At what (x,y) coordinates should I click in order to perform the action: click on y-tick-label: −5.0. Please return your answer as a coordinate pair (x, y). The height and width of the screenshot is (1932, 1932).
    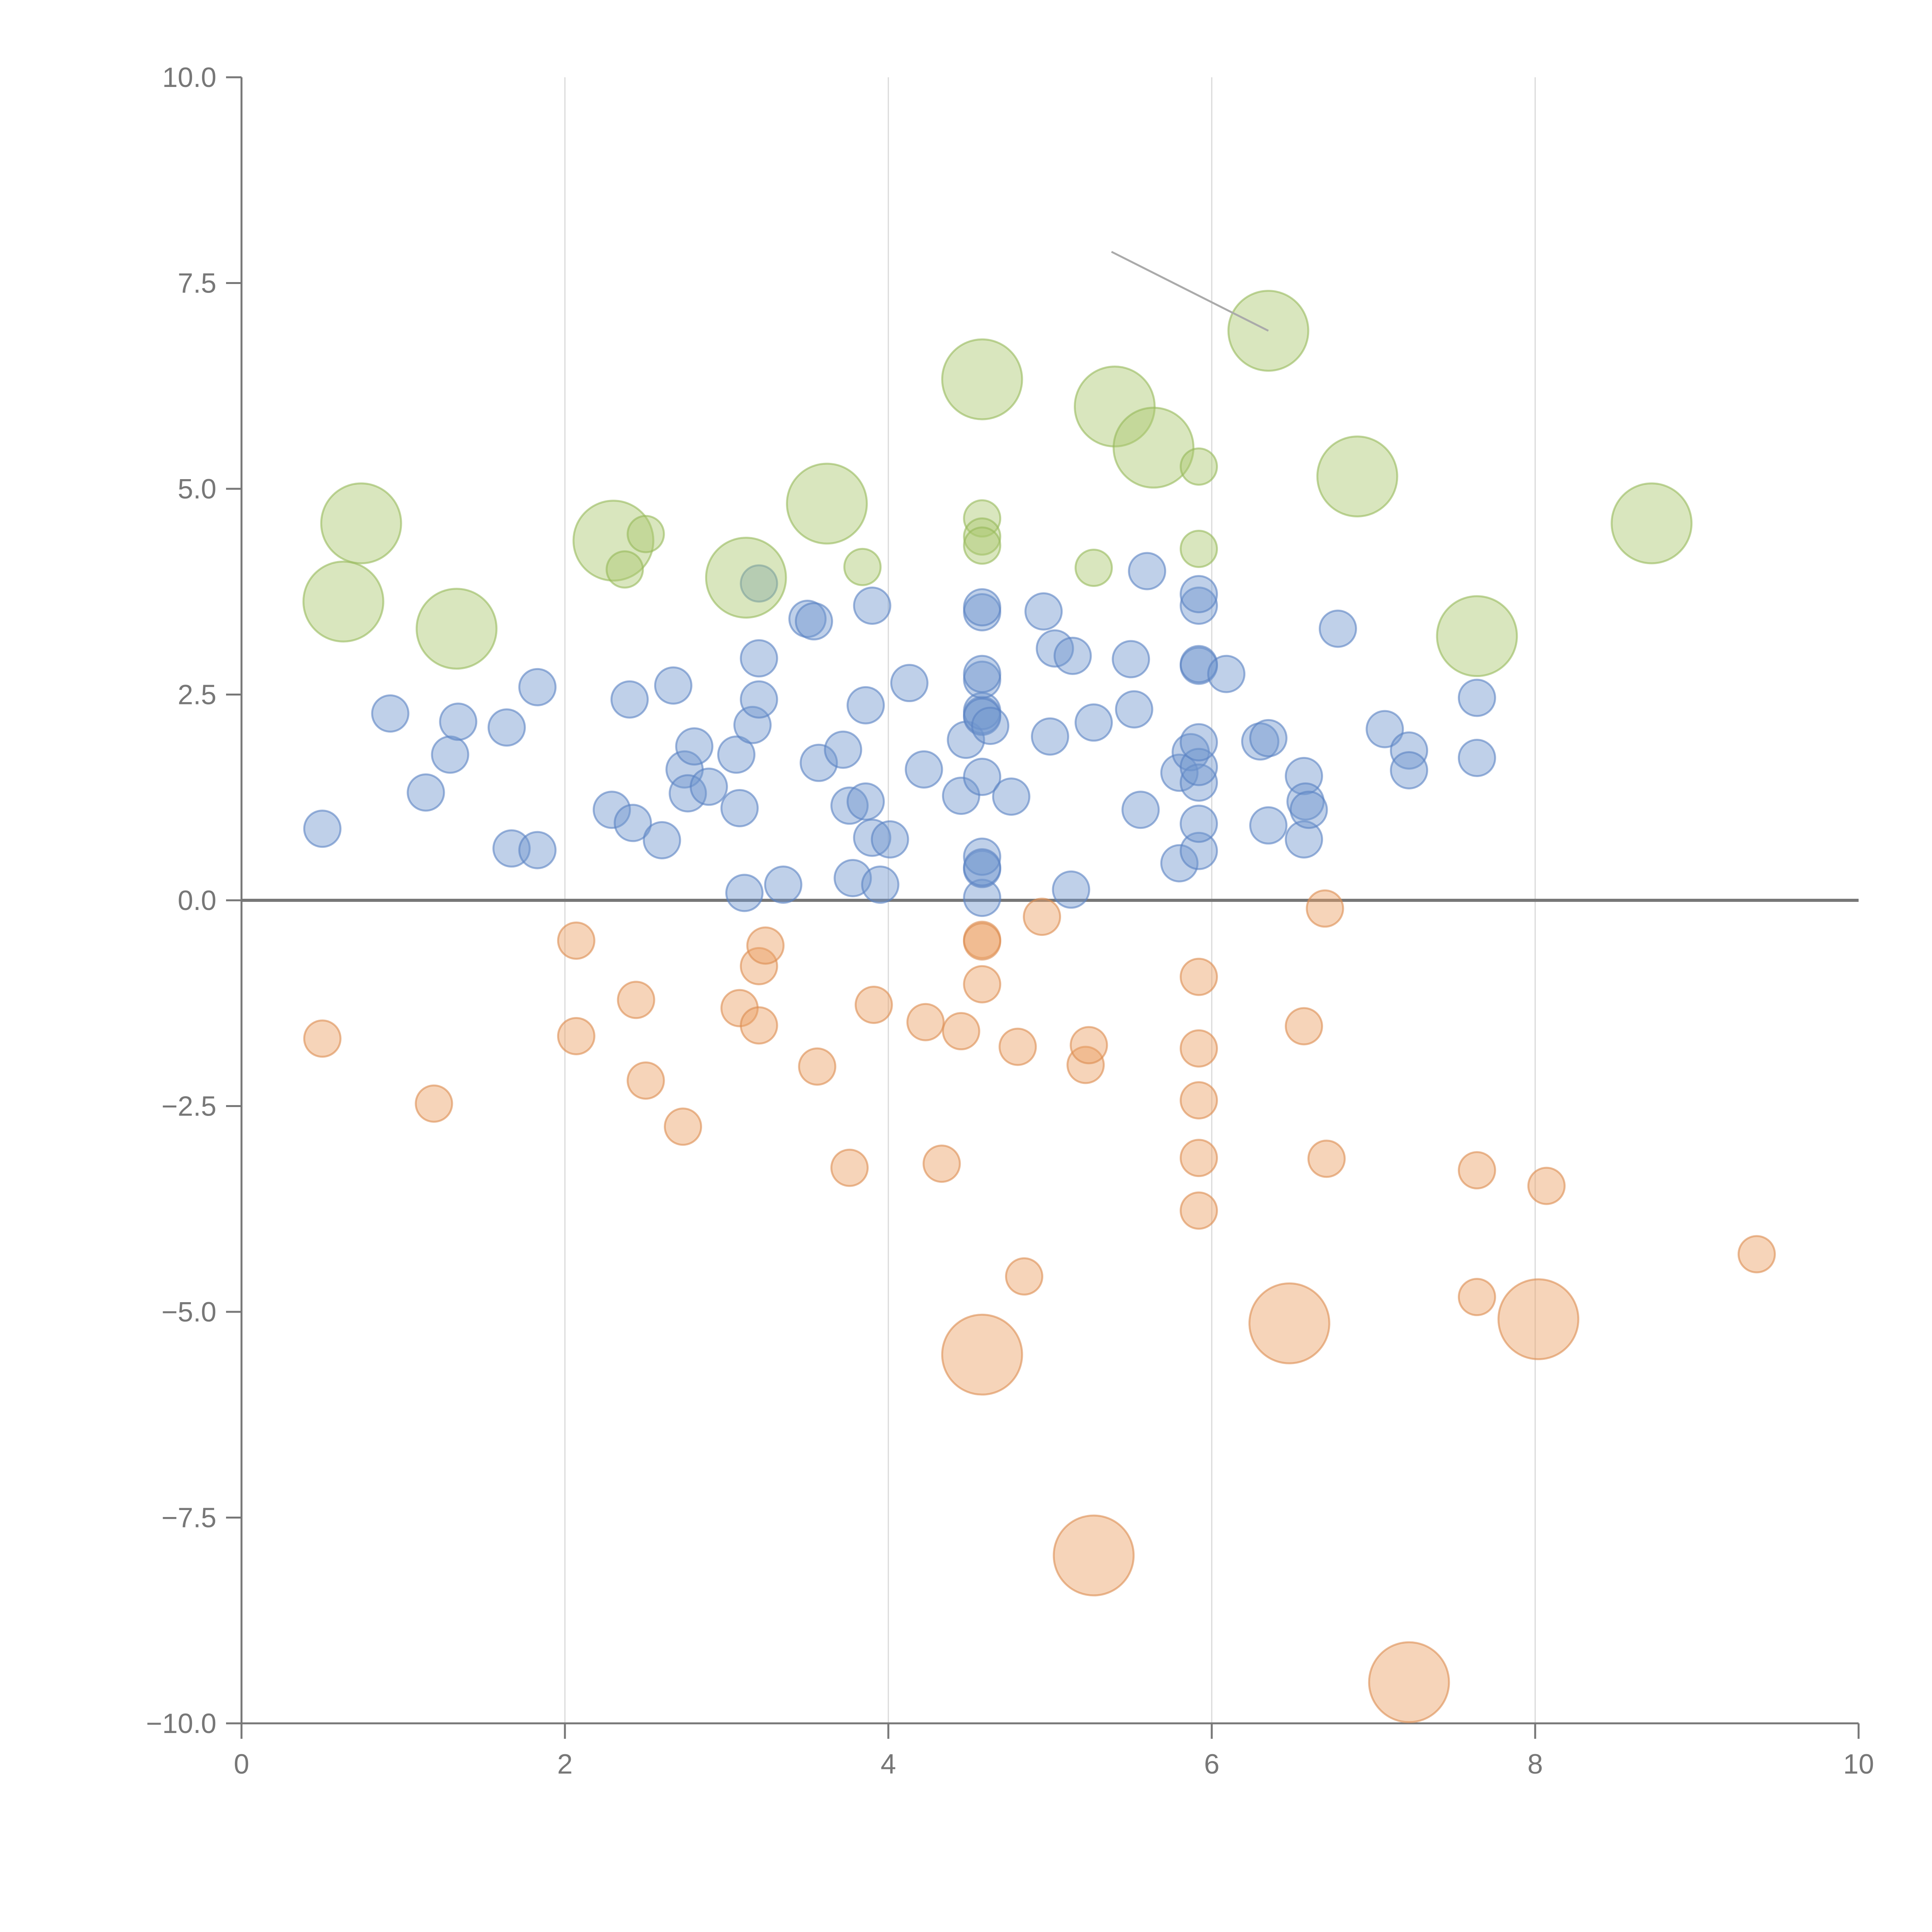
    Looking at the image, I should click on (189, 1312).